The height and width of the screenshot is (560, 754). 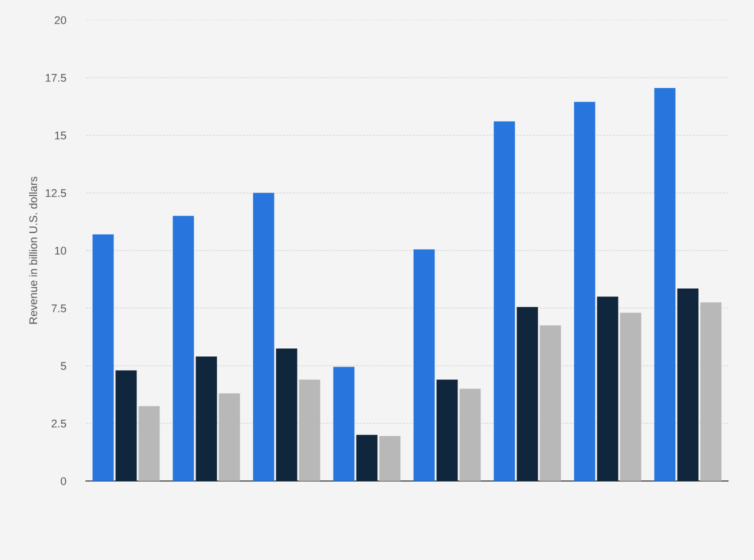 I want to click on y-tick-label: 15, so click(x=60, y=136).